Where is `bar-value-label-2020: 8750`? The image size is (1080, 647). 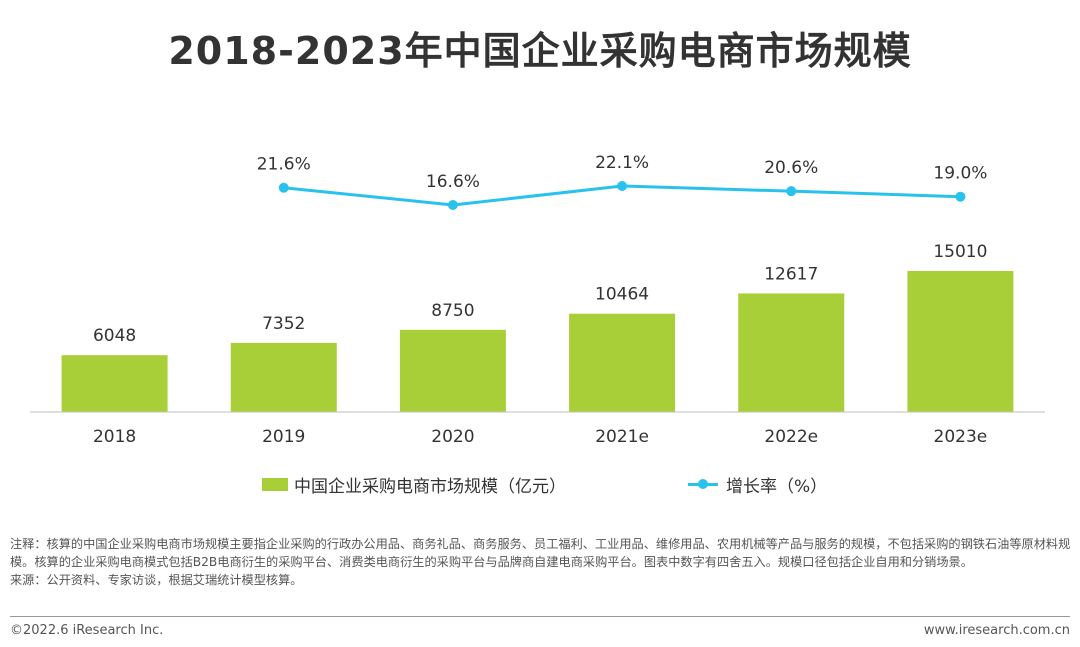 bar-value-label-2020: 8750 is located at coordinates (452, 311).